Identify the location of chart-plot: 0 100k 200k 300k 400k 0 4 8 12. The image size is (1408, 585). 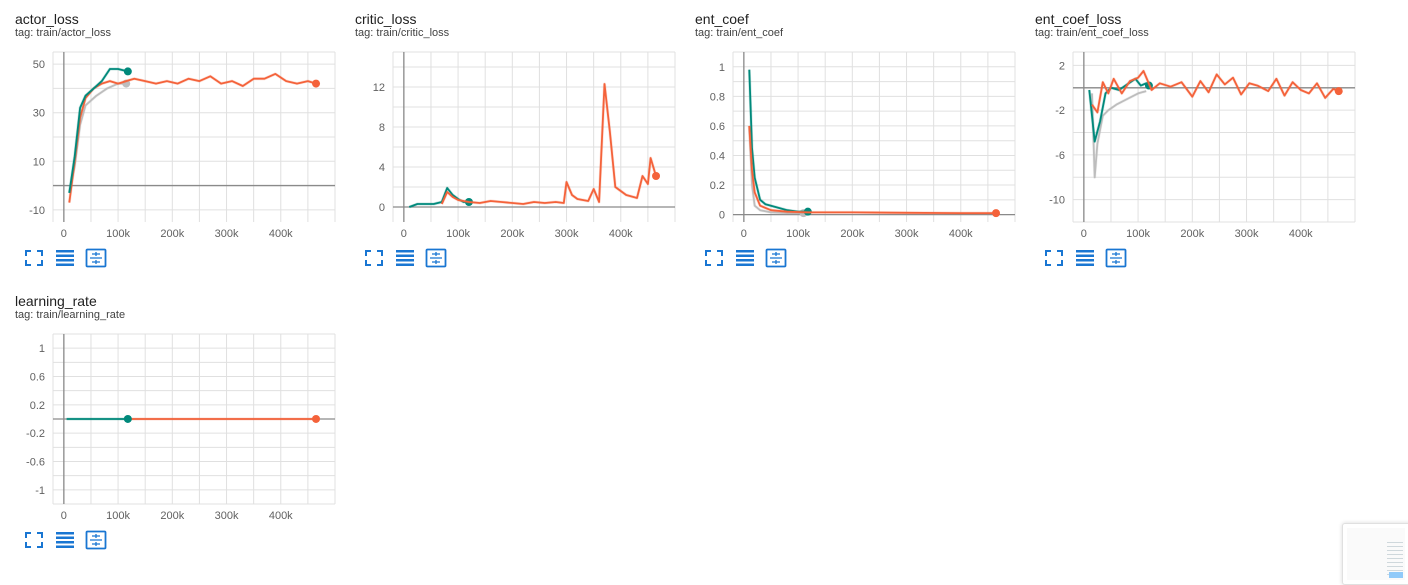
(516, 142).